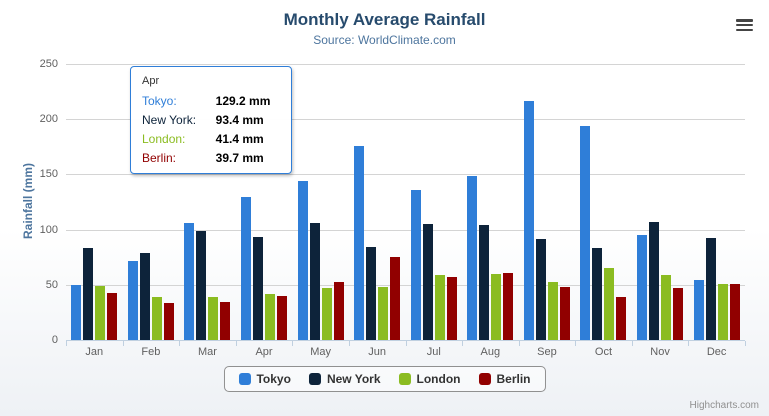 The height and width of the screenshot is (416, 769). Describe the element at coordinates (496, 307) in the screenshot. I see `bar-london-aug` at that location.